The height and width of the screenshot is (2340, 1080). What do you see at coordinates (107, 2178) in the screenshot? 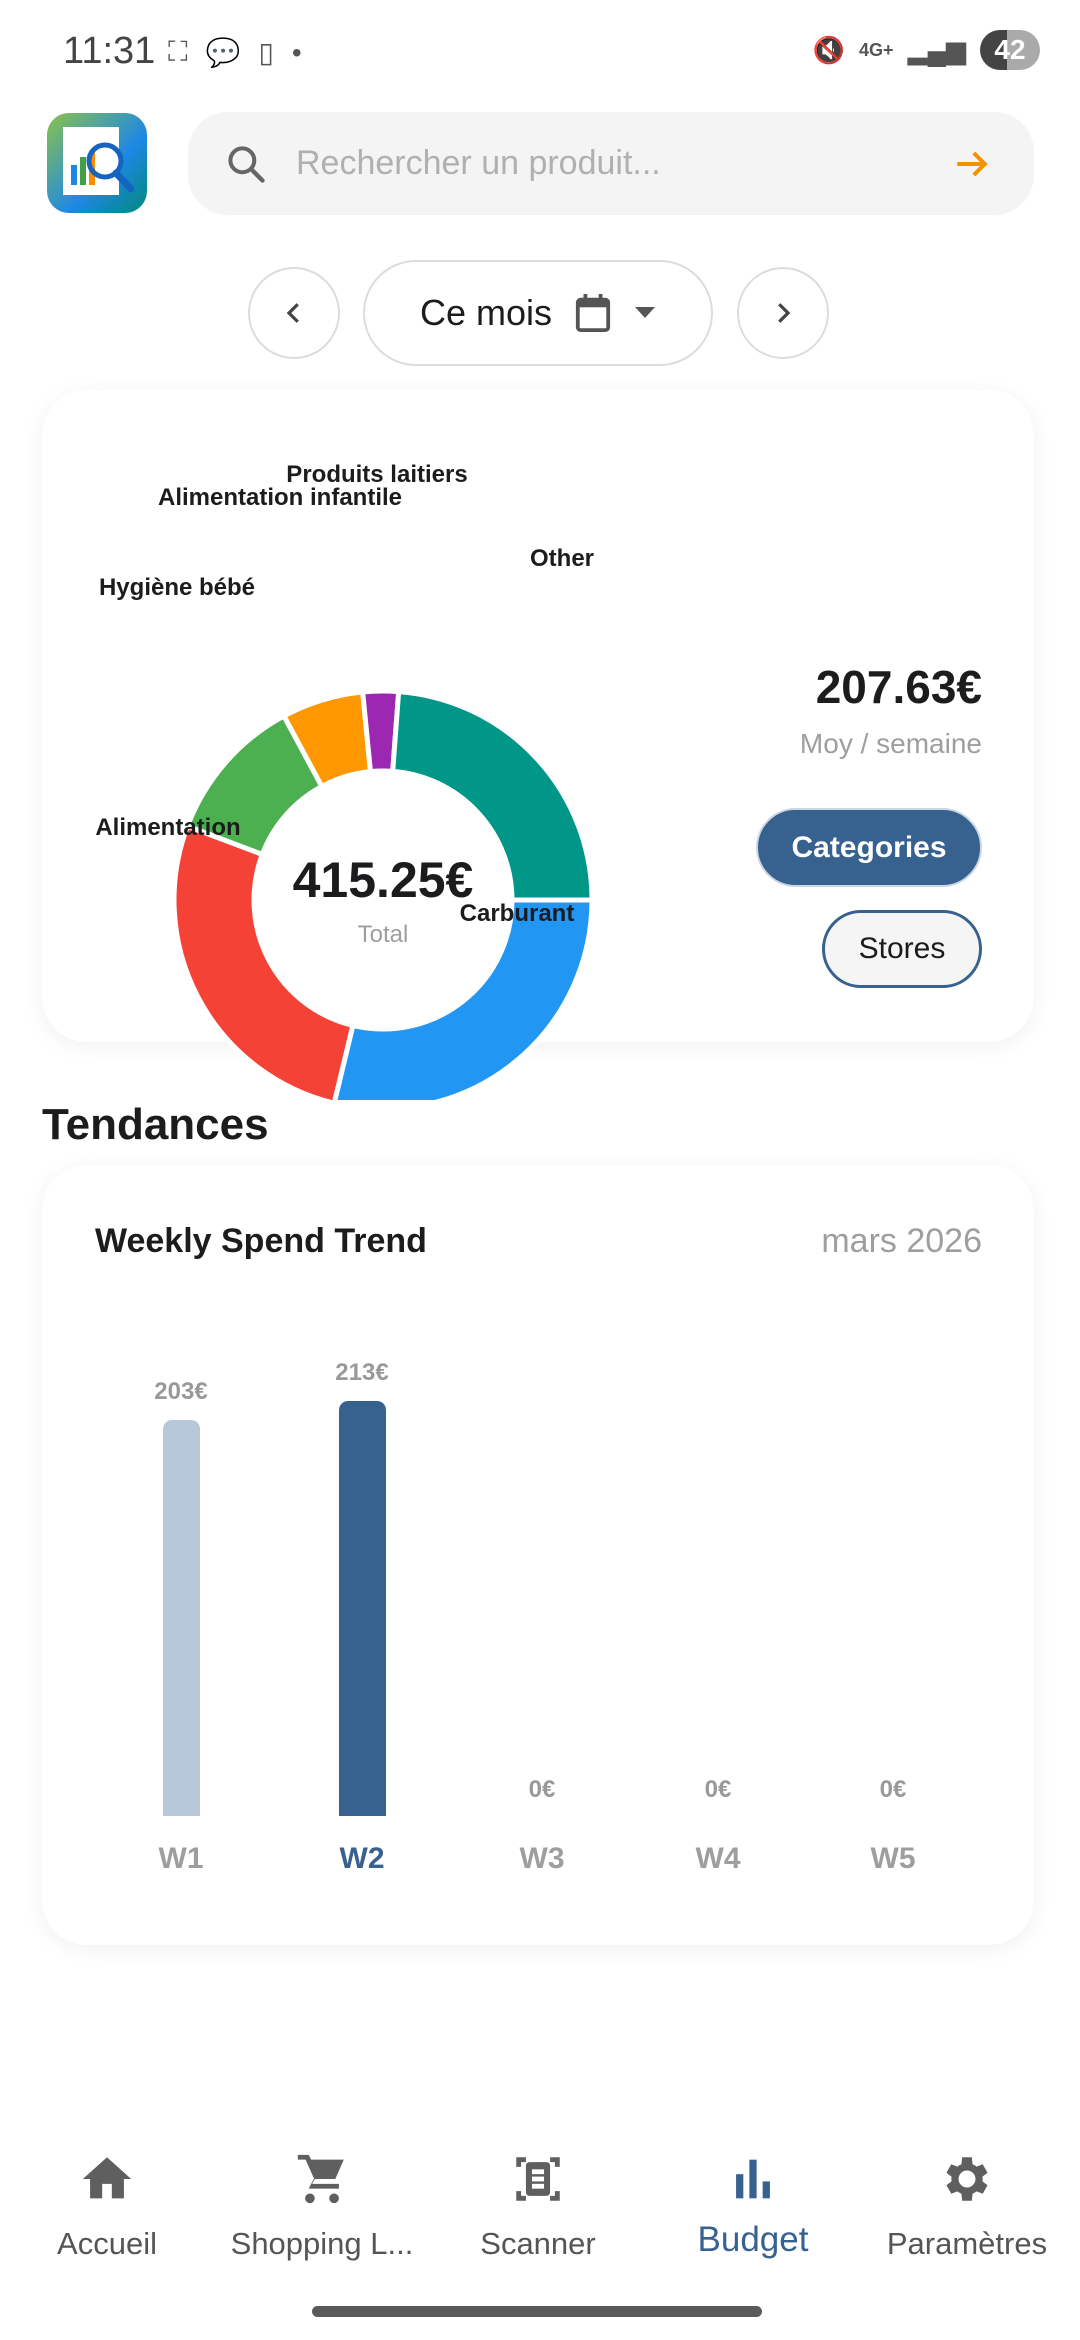
I see `home-icon` at bounding box center [107, 2178].